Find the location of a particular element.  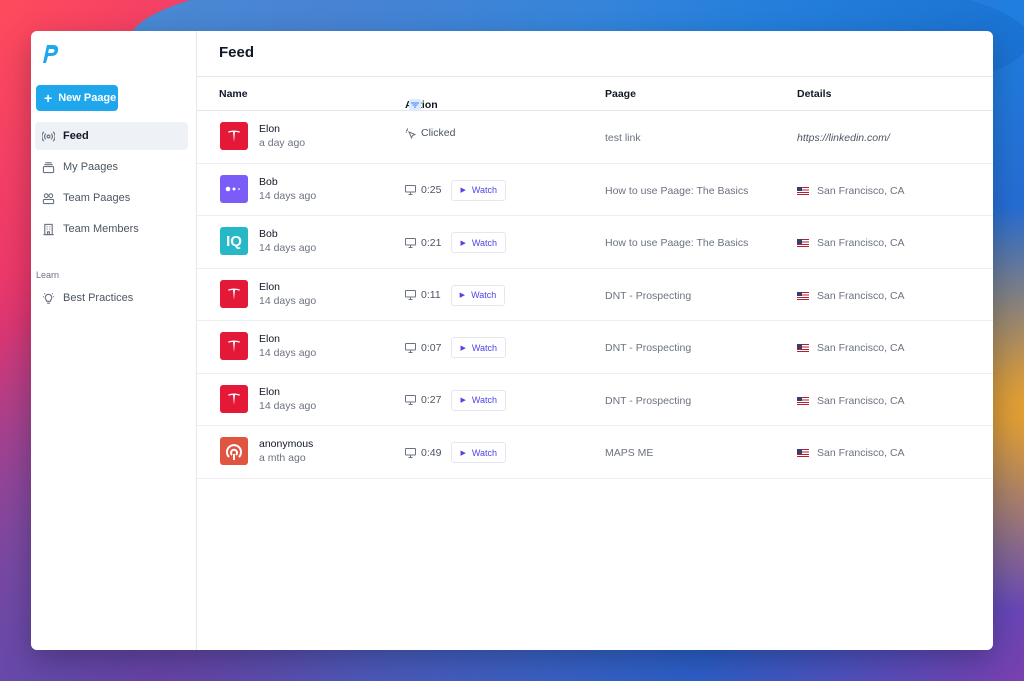

row-paage: test link is located at coordinates (623, 138).